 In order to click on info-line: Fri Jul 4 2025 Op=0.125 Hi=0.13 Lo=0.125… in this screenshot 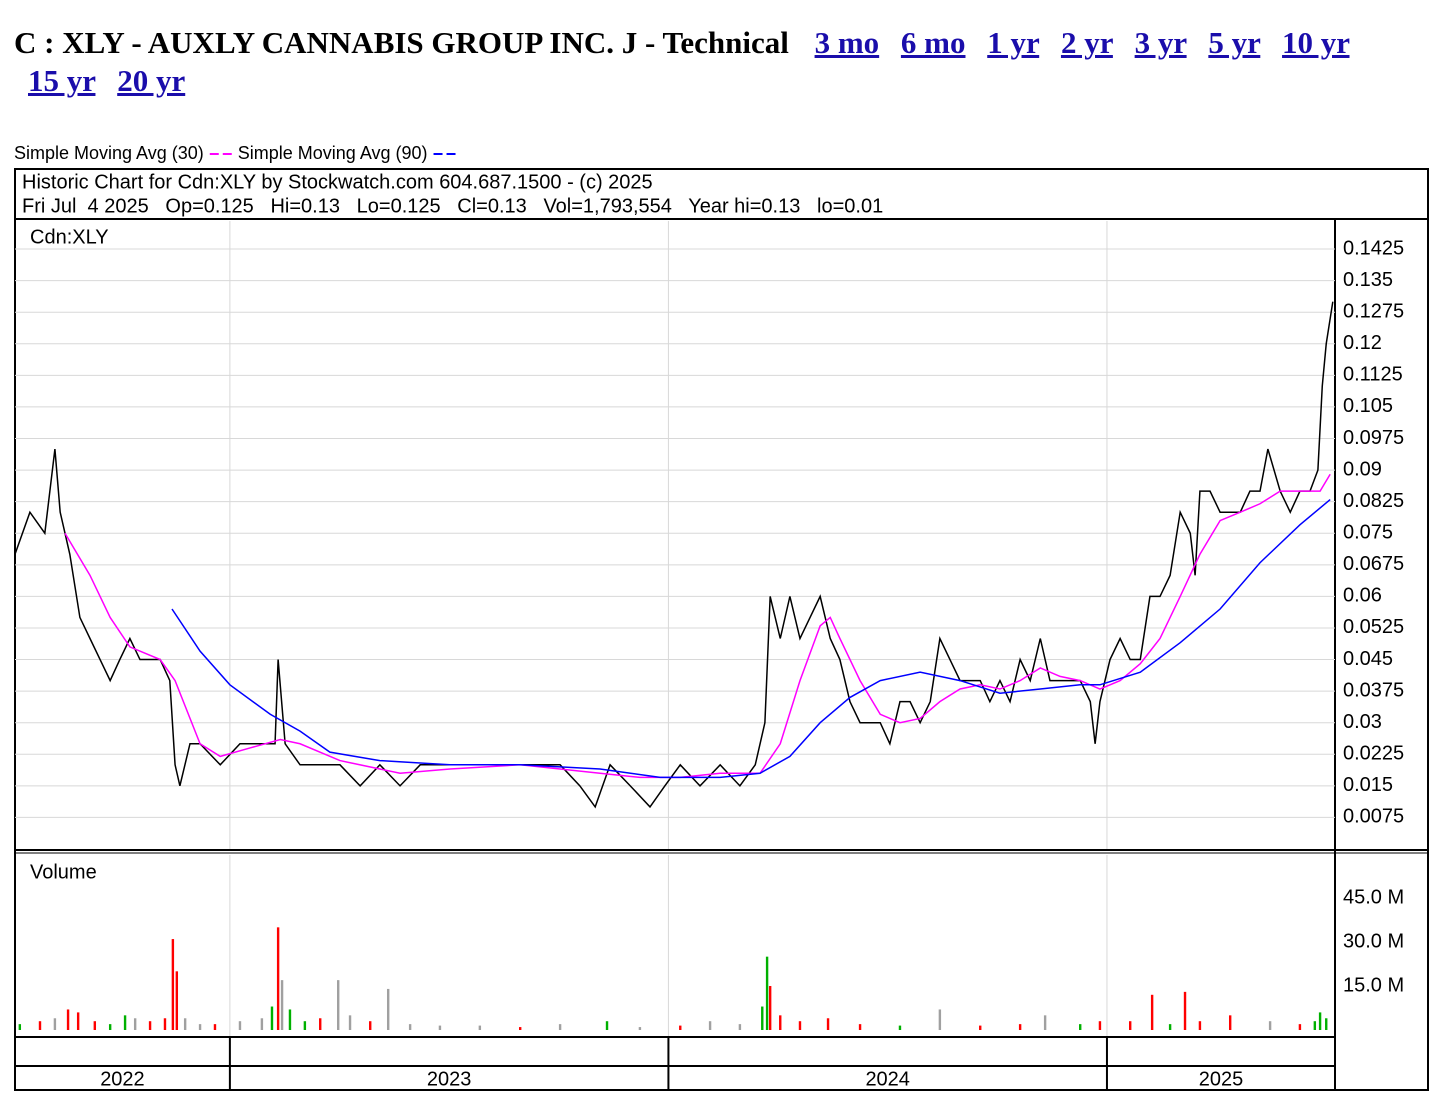, I will do `click(452, 206)`.